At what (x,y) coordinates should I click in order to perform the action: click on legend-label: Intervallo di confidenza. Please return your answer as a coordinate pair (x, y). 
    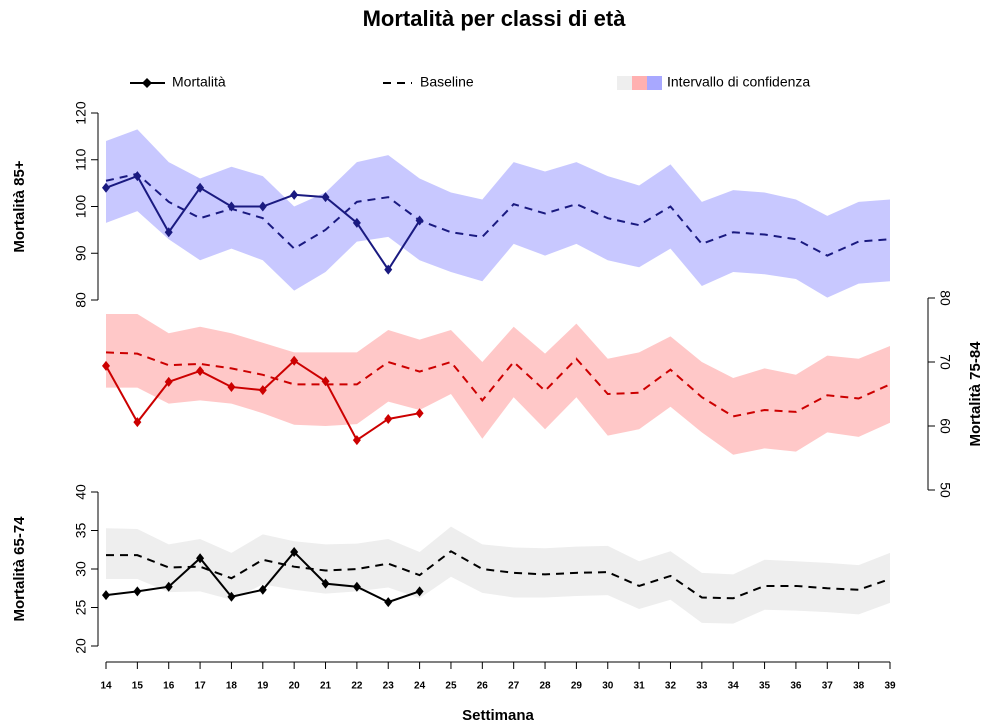
    Looking at the image, I should click on (738, 82).